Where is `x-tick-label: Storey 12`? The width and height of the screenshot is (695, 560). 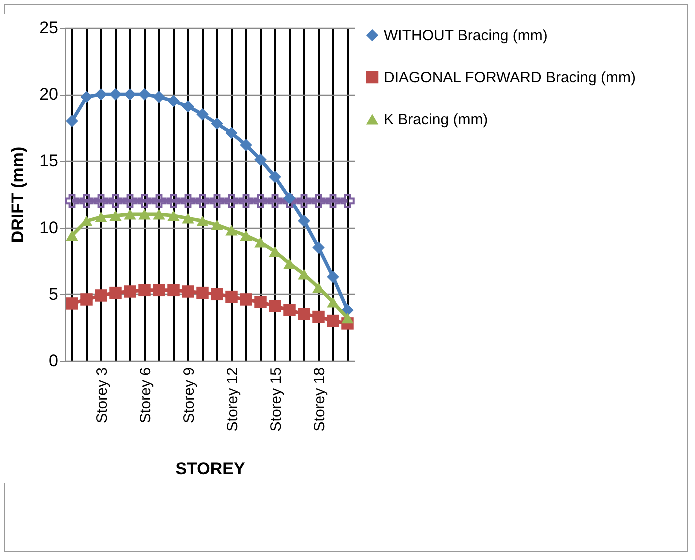 x-tick-label: Storey 12 is located at coordinates (233, 400).